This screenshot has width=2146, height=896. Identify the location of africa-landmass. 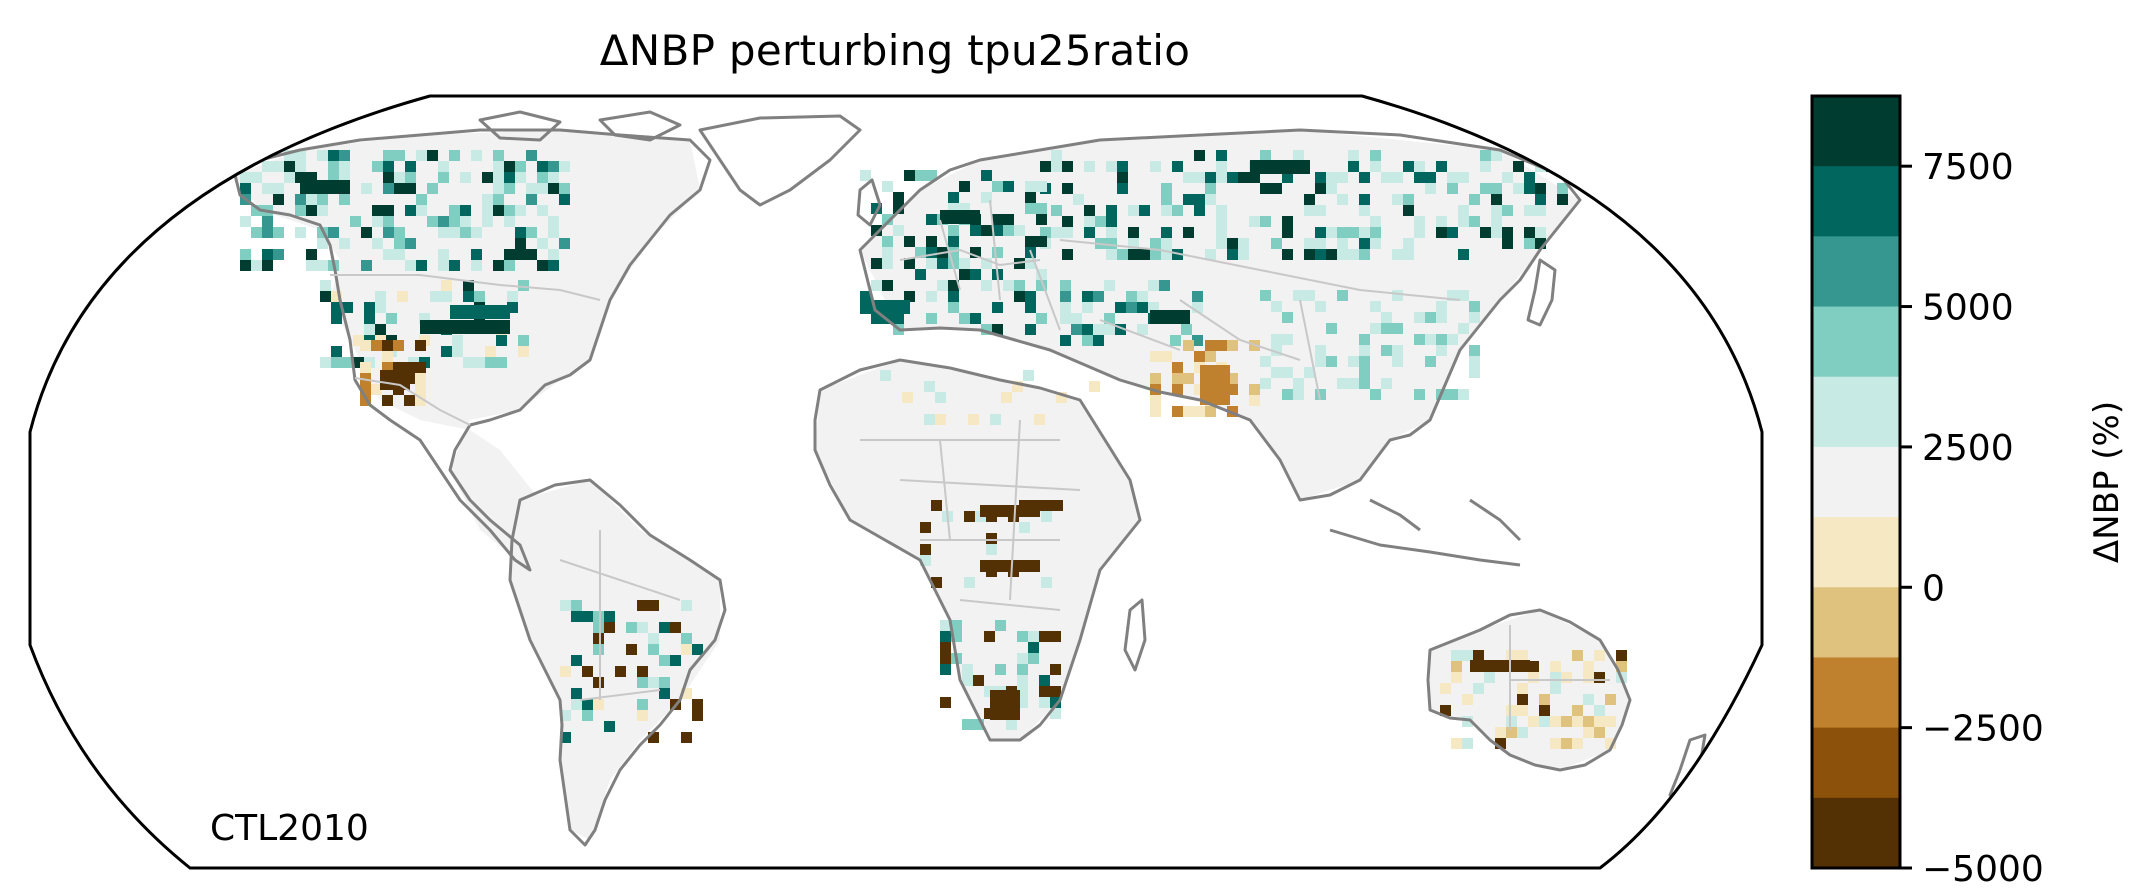
(977, 550).